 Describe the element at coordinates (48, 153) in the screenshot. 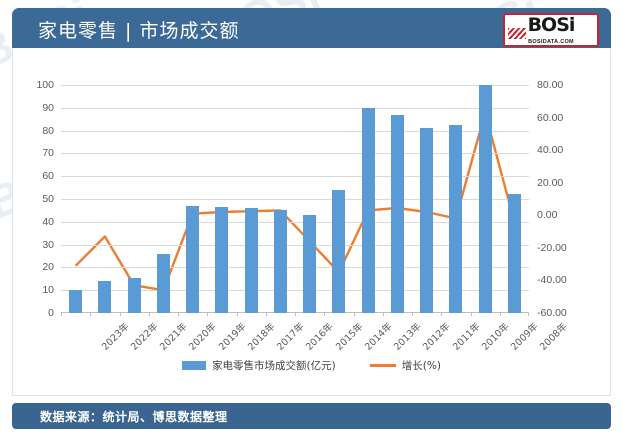

I see `y-axis-left-tick: 70` at that location.